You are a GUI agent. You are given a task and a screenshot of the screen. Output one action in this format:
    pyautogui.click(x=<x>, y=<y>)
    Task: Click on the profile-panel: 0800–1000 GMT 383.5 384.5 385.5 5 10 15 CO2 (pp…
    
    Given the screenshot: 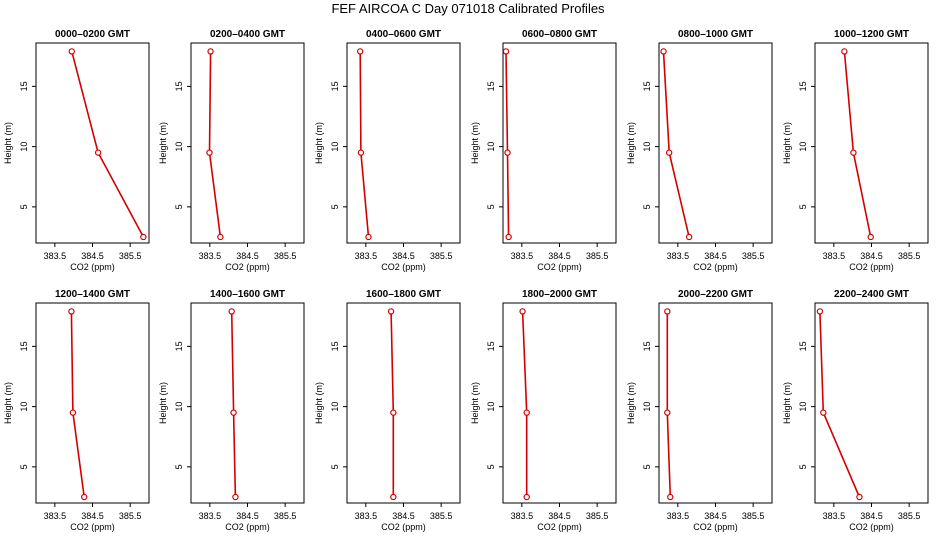 What is the action you would take?
    pyautogui.click(x=699, y=150)
    